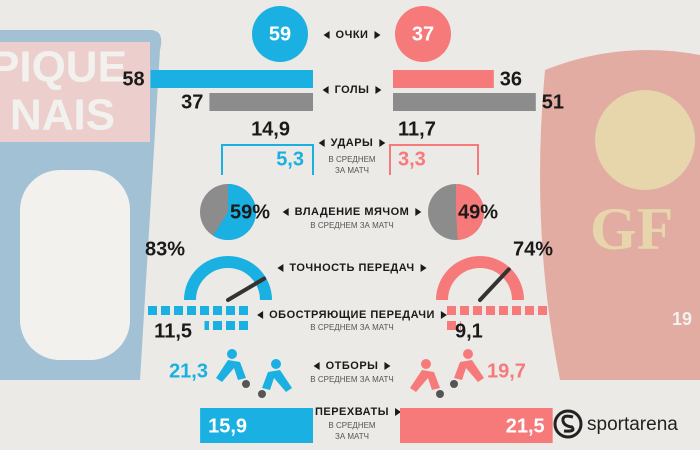 The height and width of the screenshot is (450, 700). Describe the element at coordinates (506, 371) in the screenshot. I see `tackles-value: 19,7` at that location.